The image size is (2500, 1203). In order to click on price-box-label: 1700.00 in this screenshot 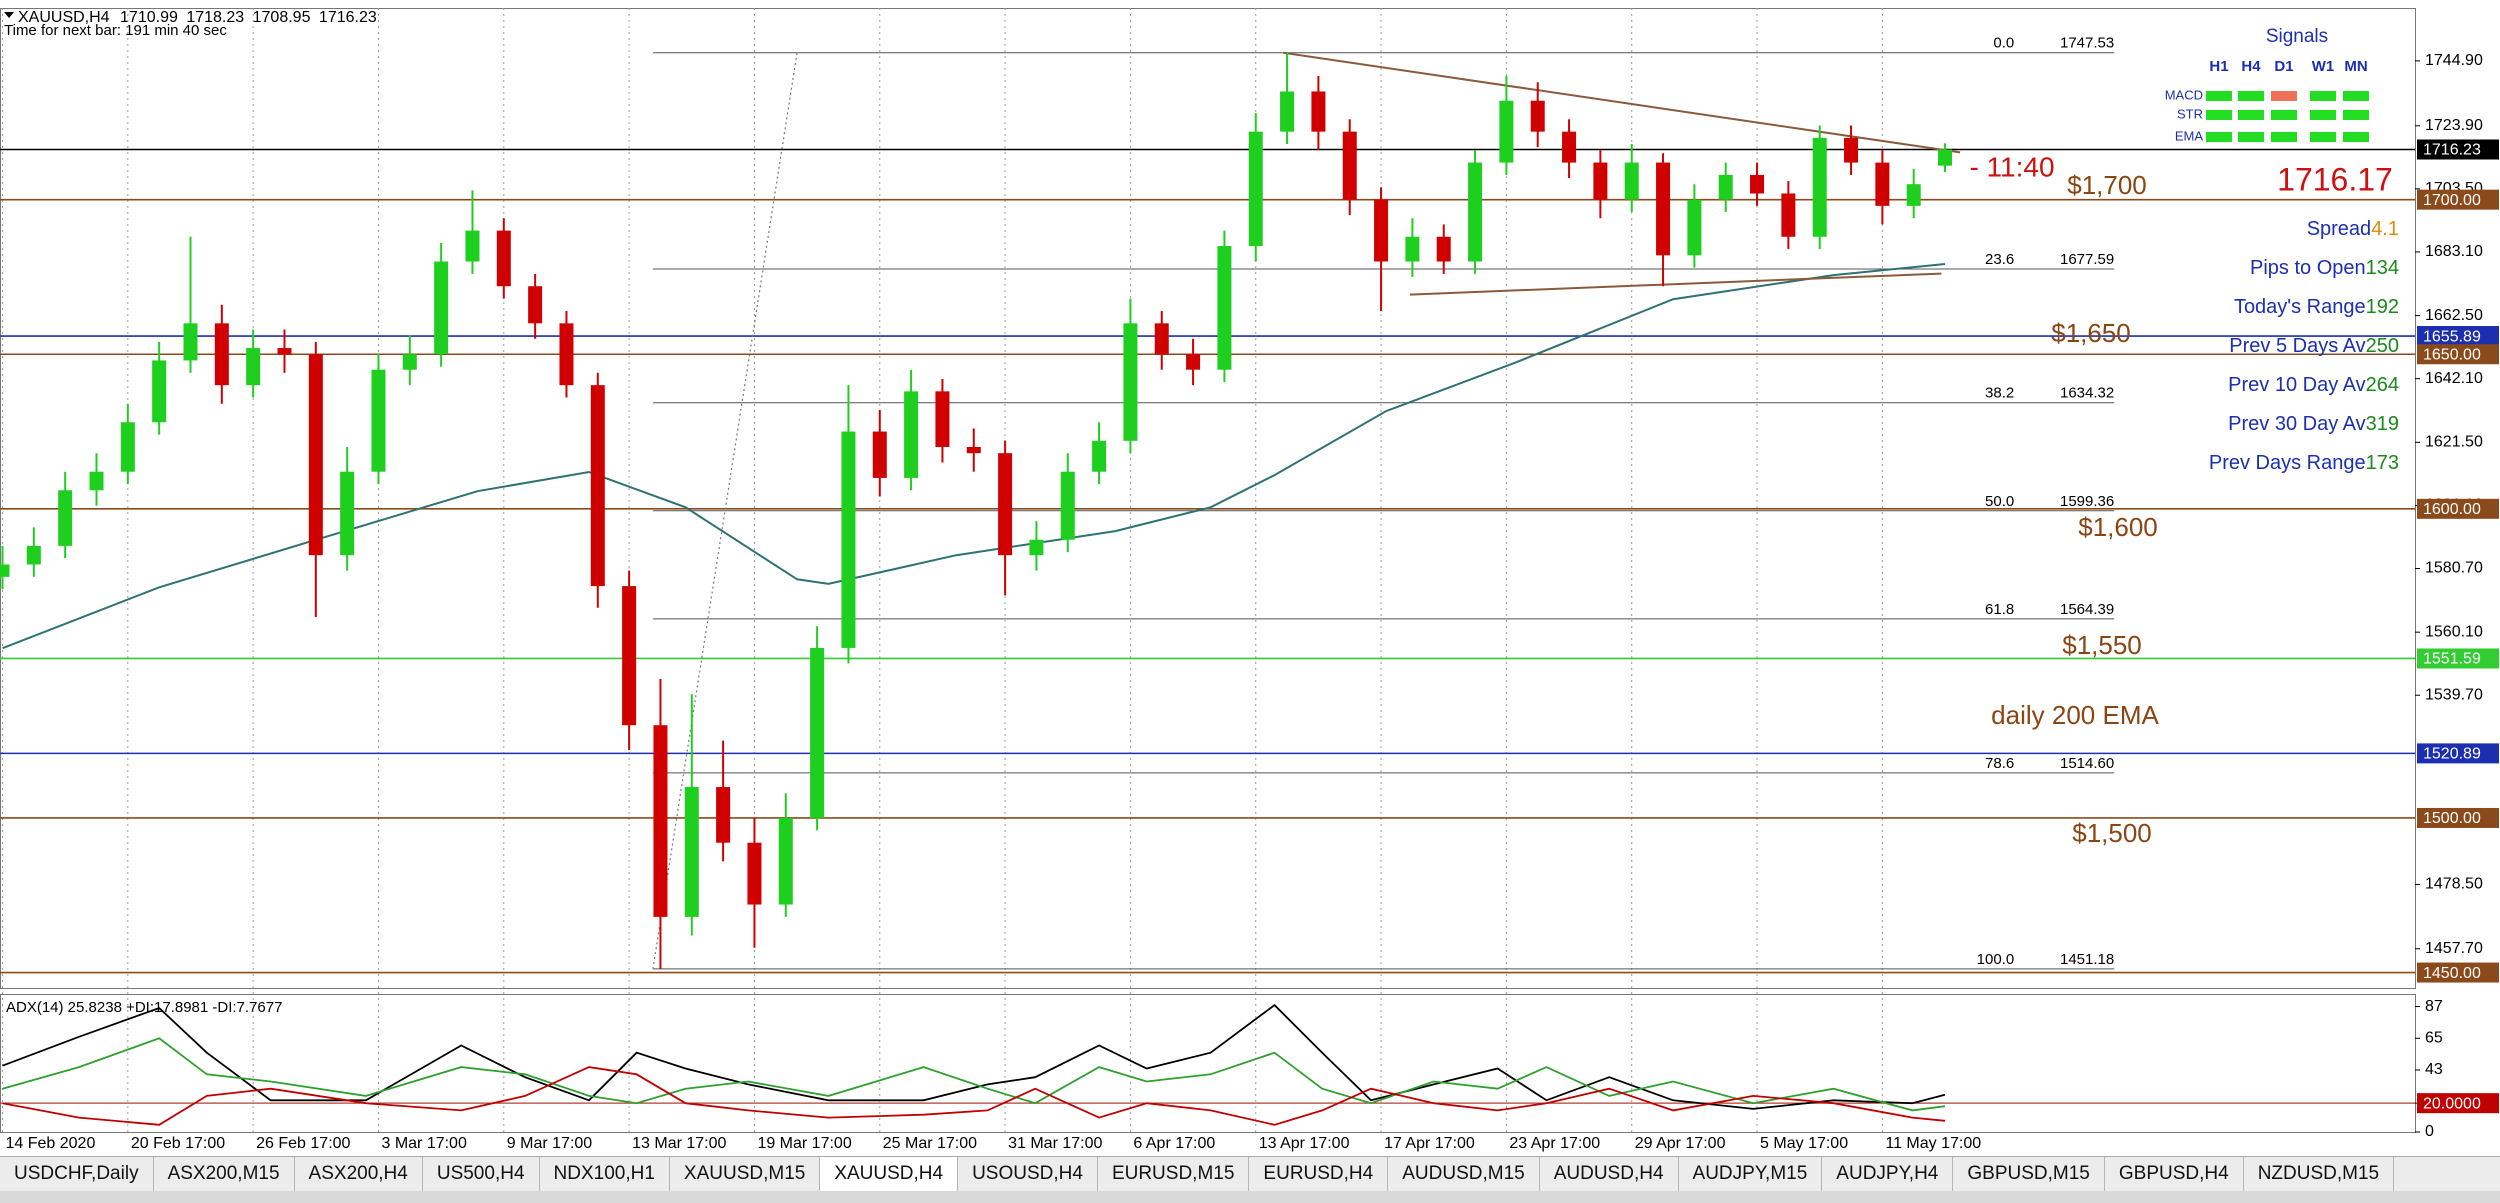, I will do `click(2452, 200)`.